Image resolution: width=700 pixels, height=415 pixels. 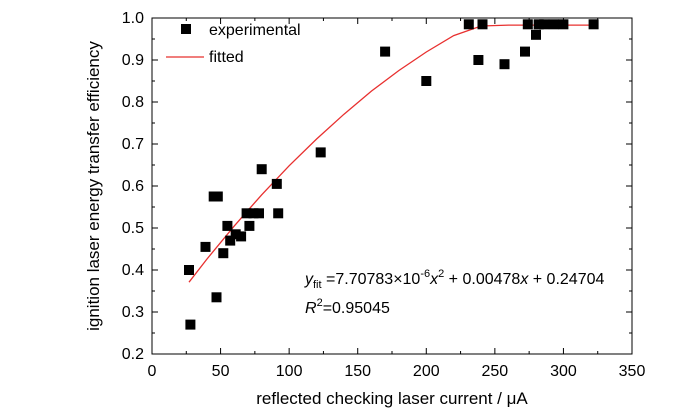 I want to click on eq-p1: =7.70783×10, so click(x=371, y=279).